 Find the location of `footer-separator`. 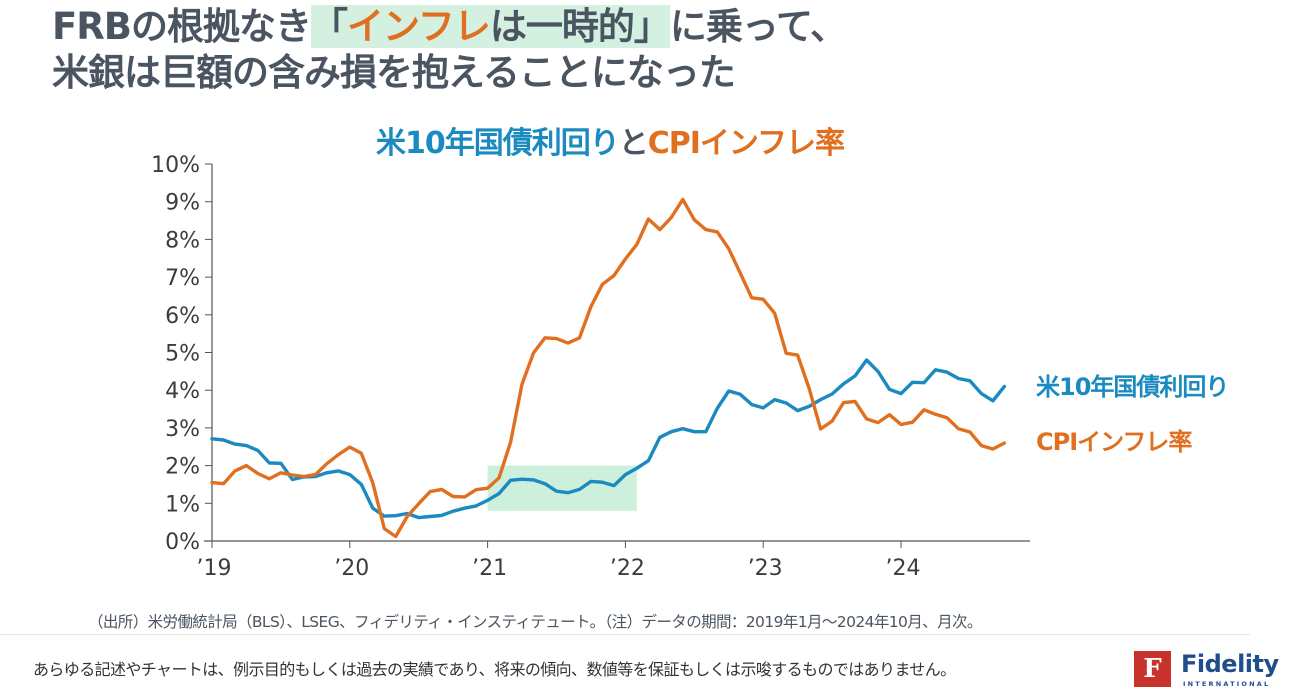

footer-separator is located at coordinates (625, 634).